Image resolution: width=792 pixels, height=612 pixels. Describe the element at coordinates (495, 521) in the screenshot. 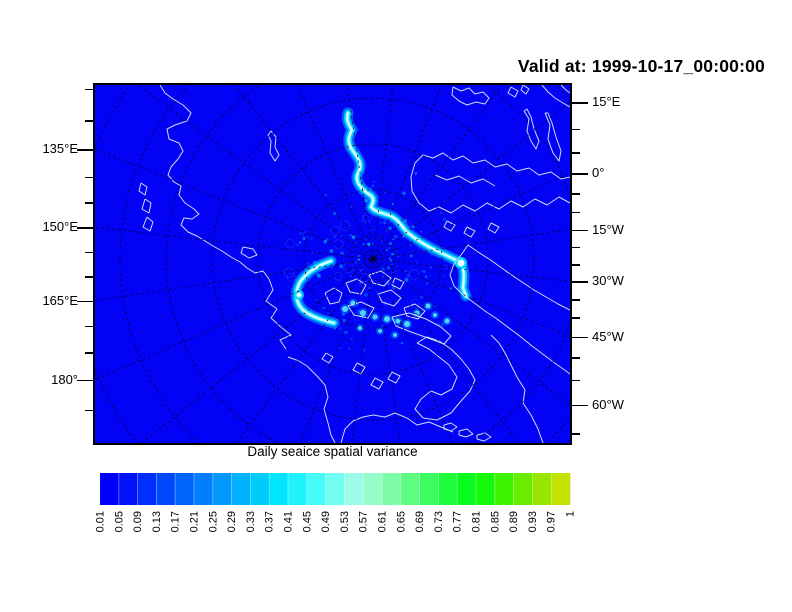

I see `colorbar-tick-label: 0.85` at that location.